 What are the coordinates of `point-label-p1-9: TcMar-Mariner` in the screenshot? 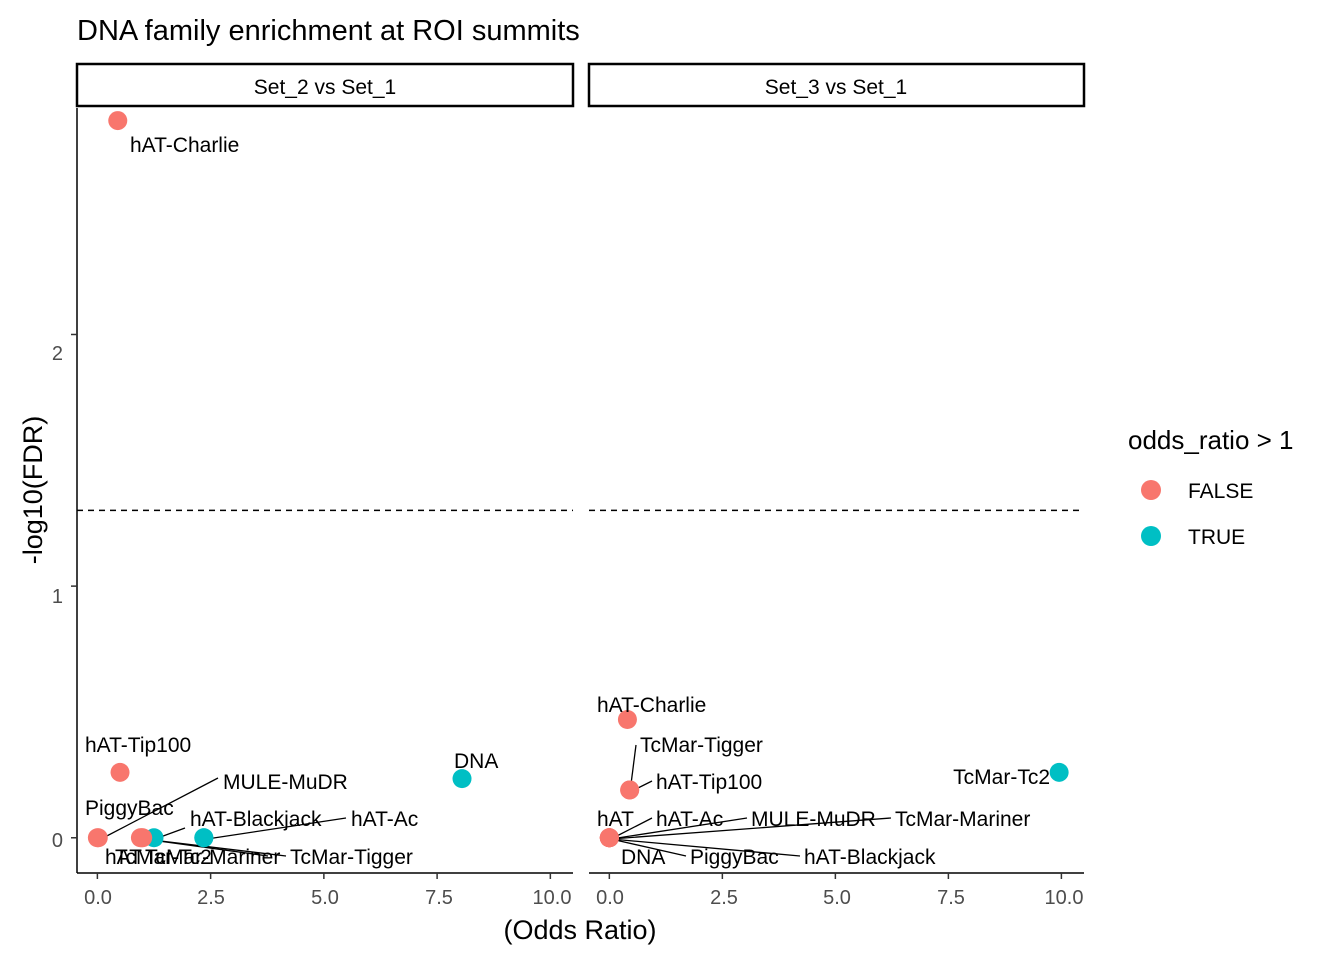 It's located at (212, 857).